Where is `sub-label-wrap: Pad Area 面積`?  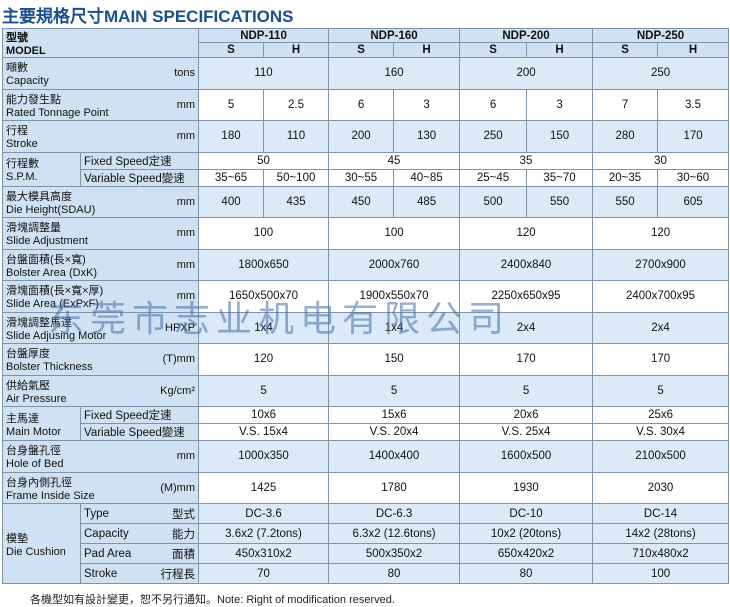
sub-label-wrap: Pad Area 面積 is located at coordinates (139, 554).